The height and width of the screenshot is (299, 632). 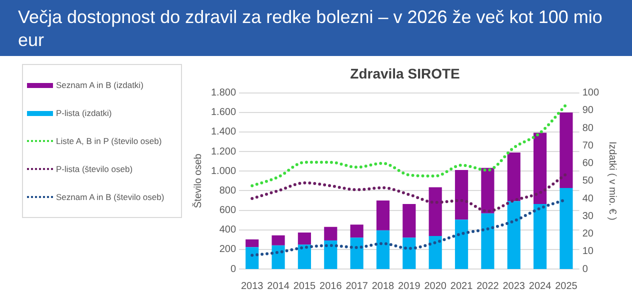 I want to click on y-tick-label: 800, so click(x=227, y=190).